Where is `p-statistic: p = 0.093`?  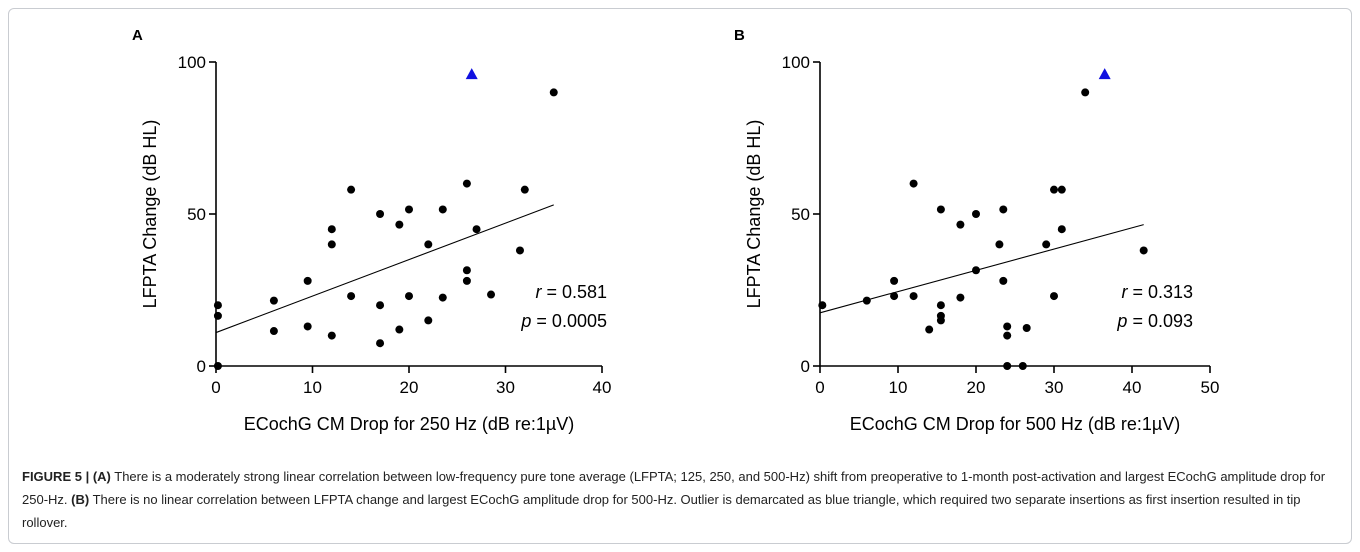
p-statistic: p = 0.093 is located at coordinates (1154, 321).